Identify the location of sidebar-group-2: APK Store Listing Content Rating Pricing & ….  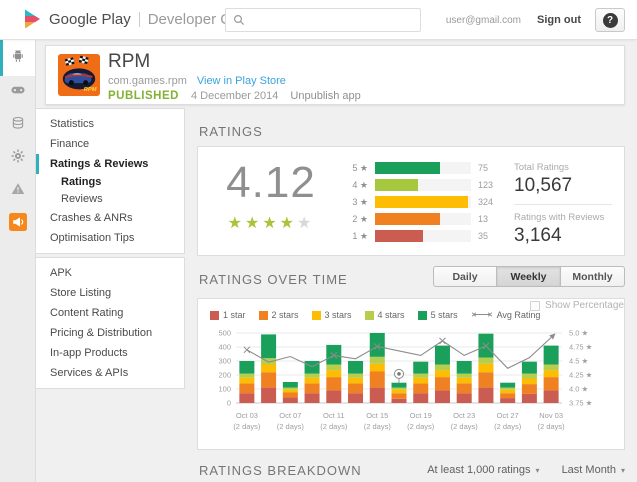
(110, 323).